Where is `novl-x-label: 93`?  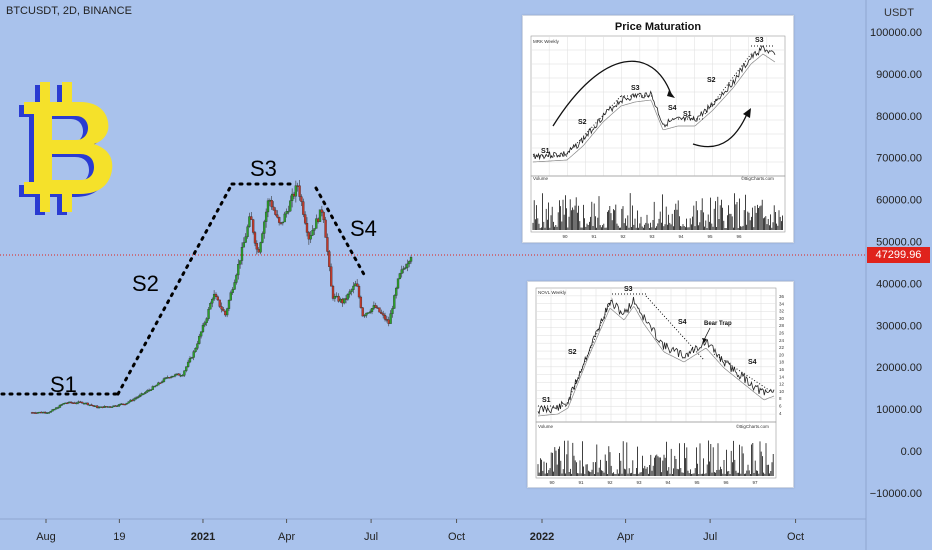
novl-x-label: 93 is located at coordinates (639, 482).